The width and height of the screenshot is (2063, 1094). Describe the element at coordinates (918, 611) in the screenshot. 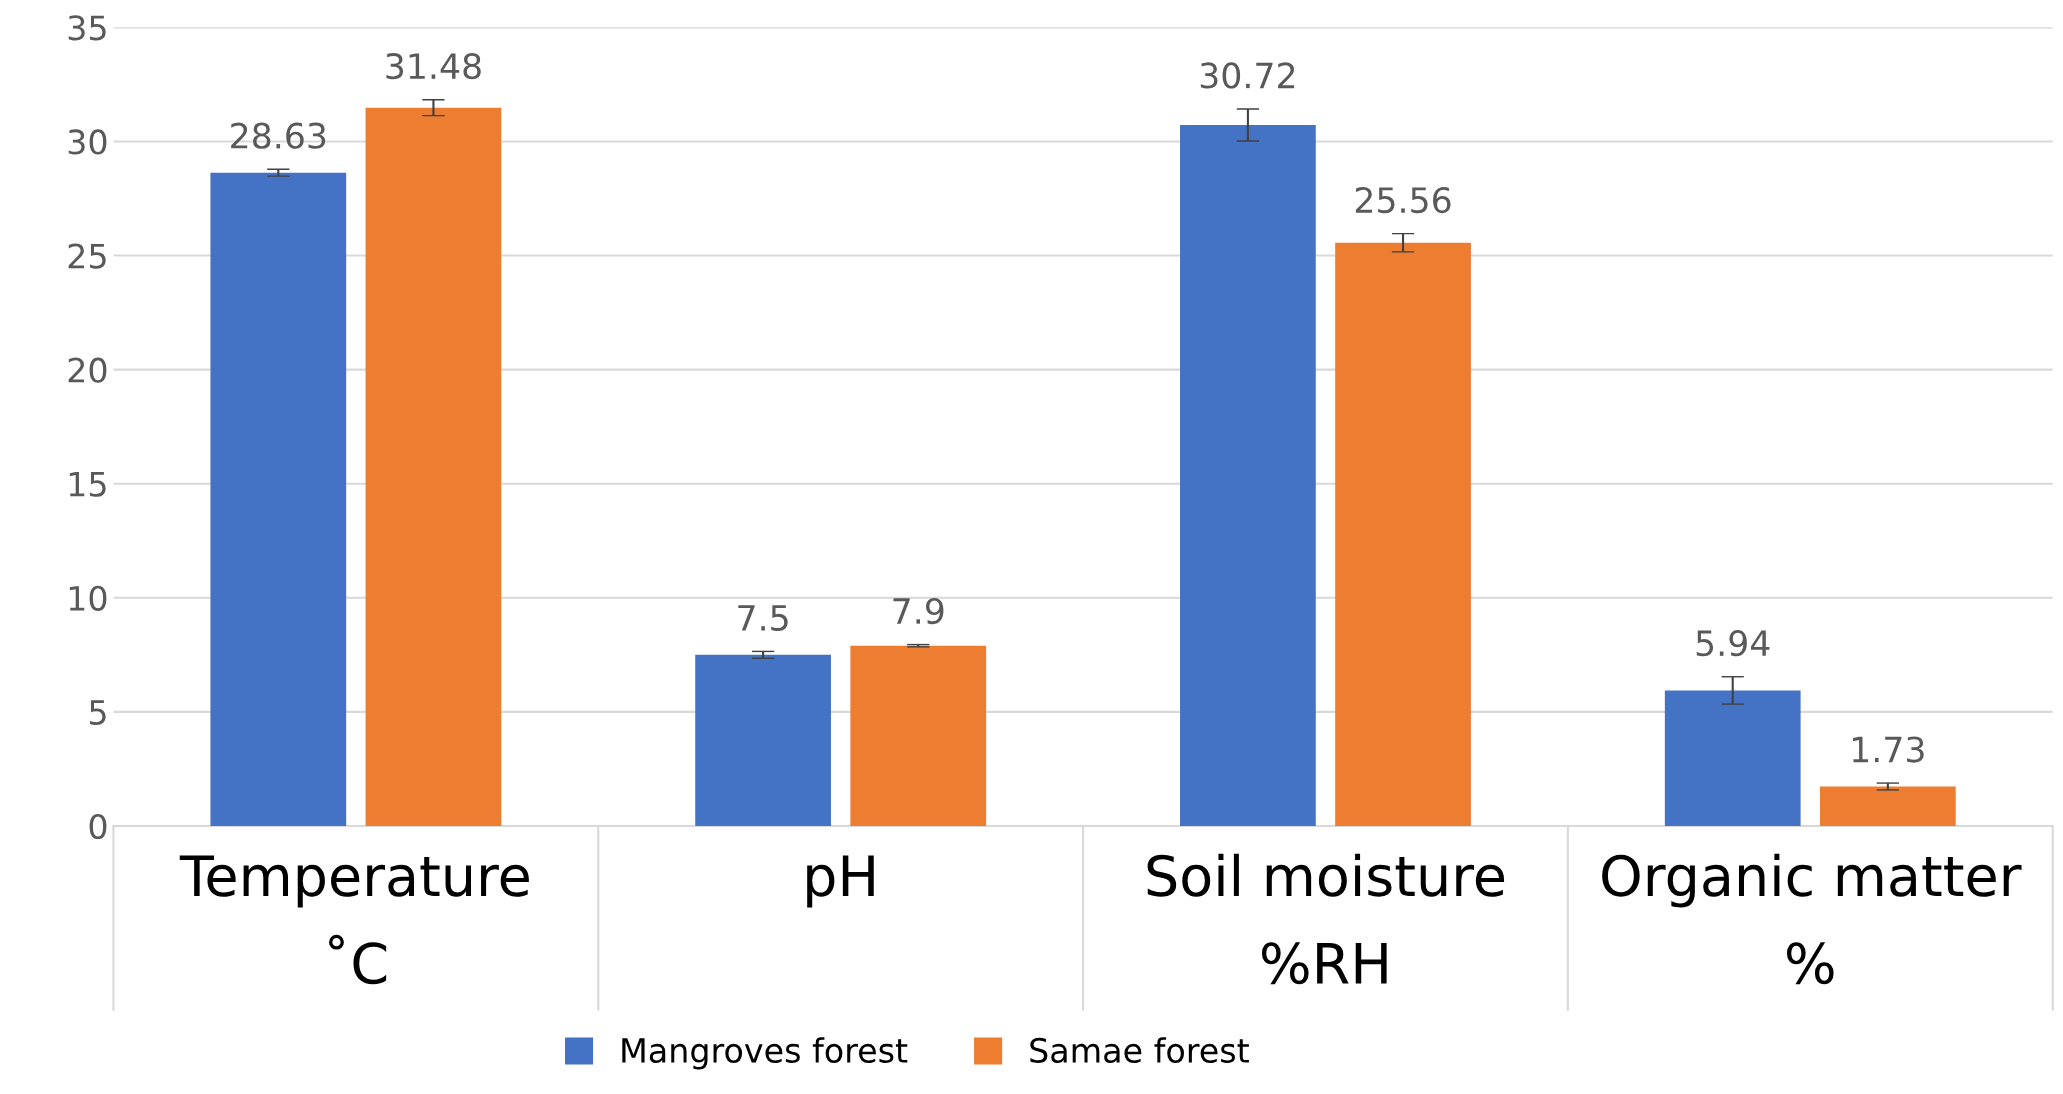

I see `data-label: 7.9` at that location.